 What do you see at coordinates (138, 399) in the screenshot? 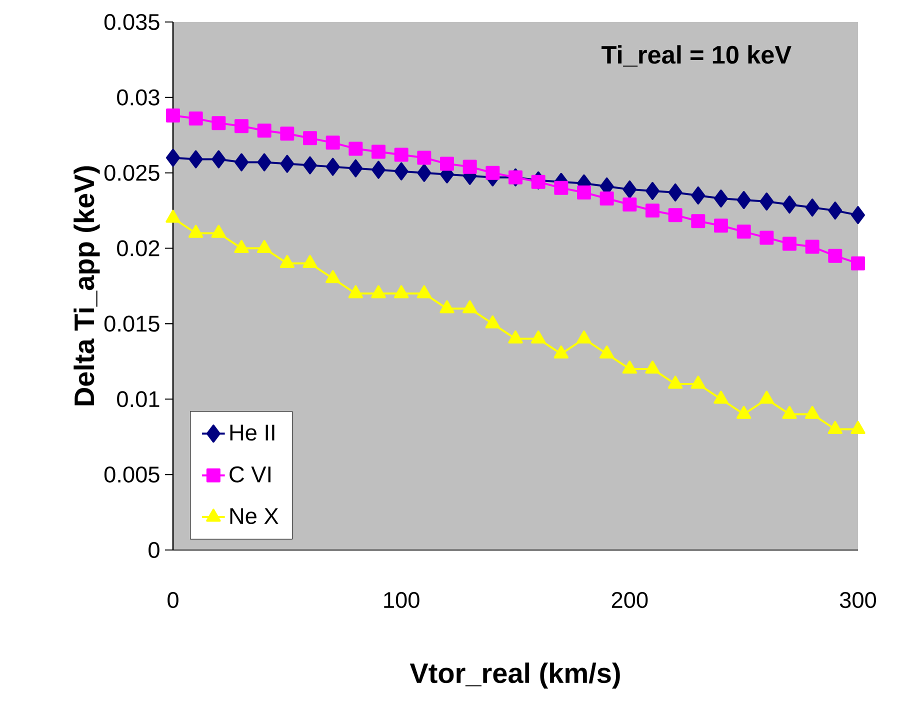
I see `y-tick-label: 0.01` at bounding box center [138, 399].